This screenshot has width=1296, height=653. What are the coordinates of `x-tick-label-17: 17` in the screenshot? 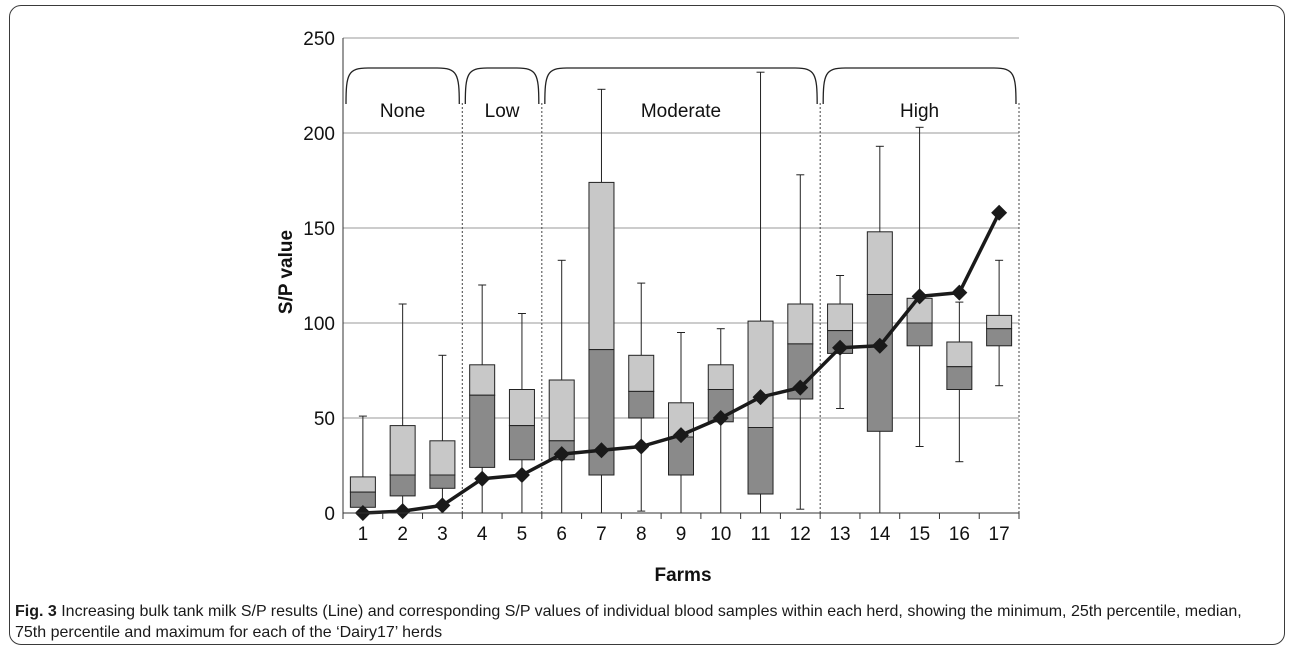 It's located at (999, 534).